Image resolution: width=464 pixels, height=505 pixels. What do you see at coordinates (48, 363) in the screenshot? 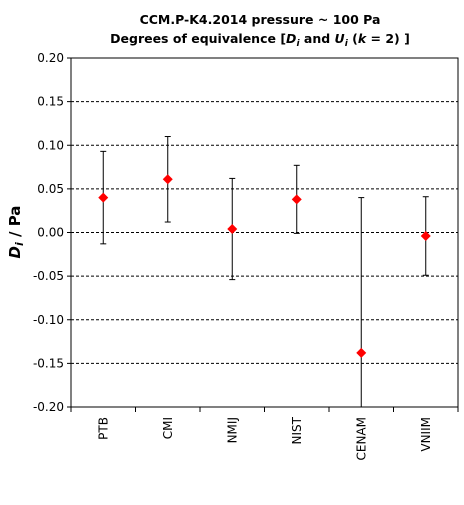
I see `y-tick-label: -0.15` at bounding box center [48, 363].